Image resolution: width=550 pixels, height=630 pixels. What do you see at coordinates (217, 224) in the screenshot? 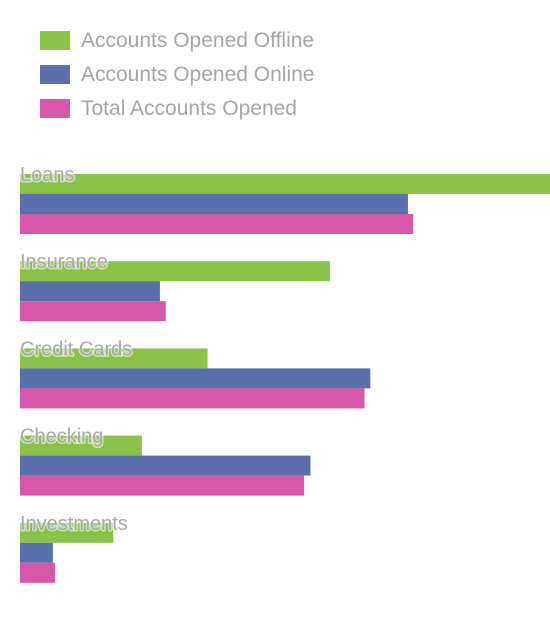
I see `bar-loans-total-accounts-opened` at bounding box center [217, 224].